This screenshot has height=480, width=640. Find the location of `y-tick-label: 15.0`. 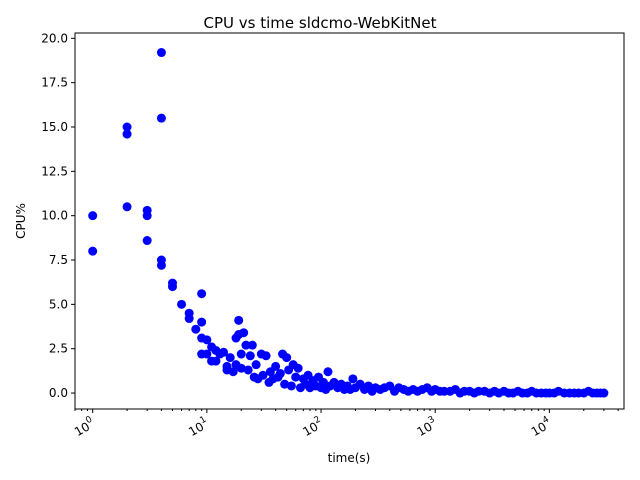

y-tick-label: 15.0 is located at coordinates (54, 127).